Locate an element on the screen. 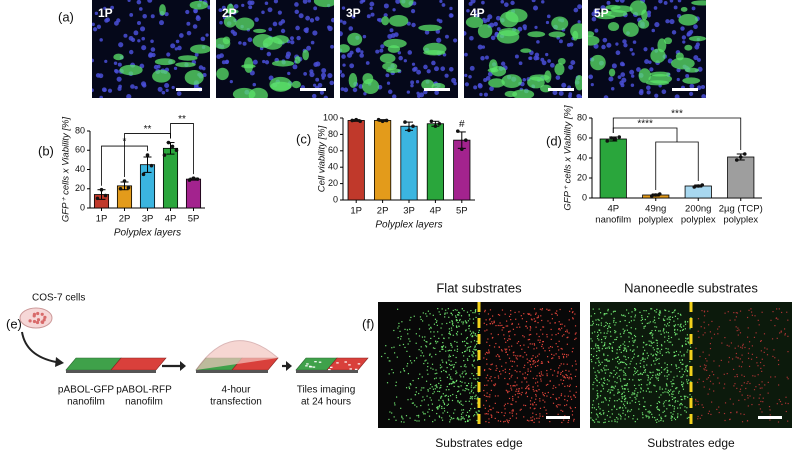 Image resolution: width=800 pixels, height=457 pixels. micrograph: 5P is located at coordinates (647, 49).